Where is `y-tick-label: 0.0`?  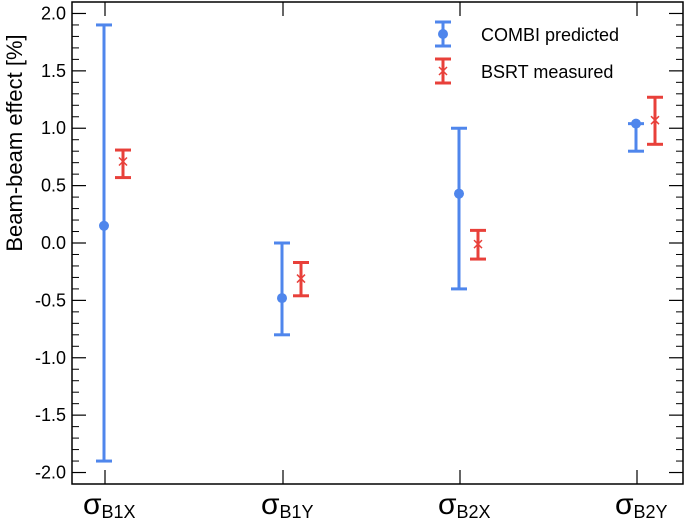 y-tick-label: 0.0 is located at coordinates (53, 243).